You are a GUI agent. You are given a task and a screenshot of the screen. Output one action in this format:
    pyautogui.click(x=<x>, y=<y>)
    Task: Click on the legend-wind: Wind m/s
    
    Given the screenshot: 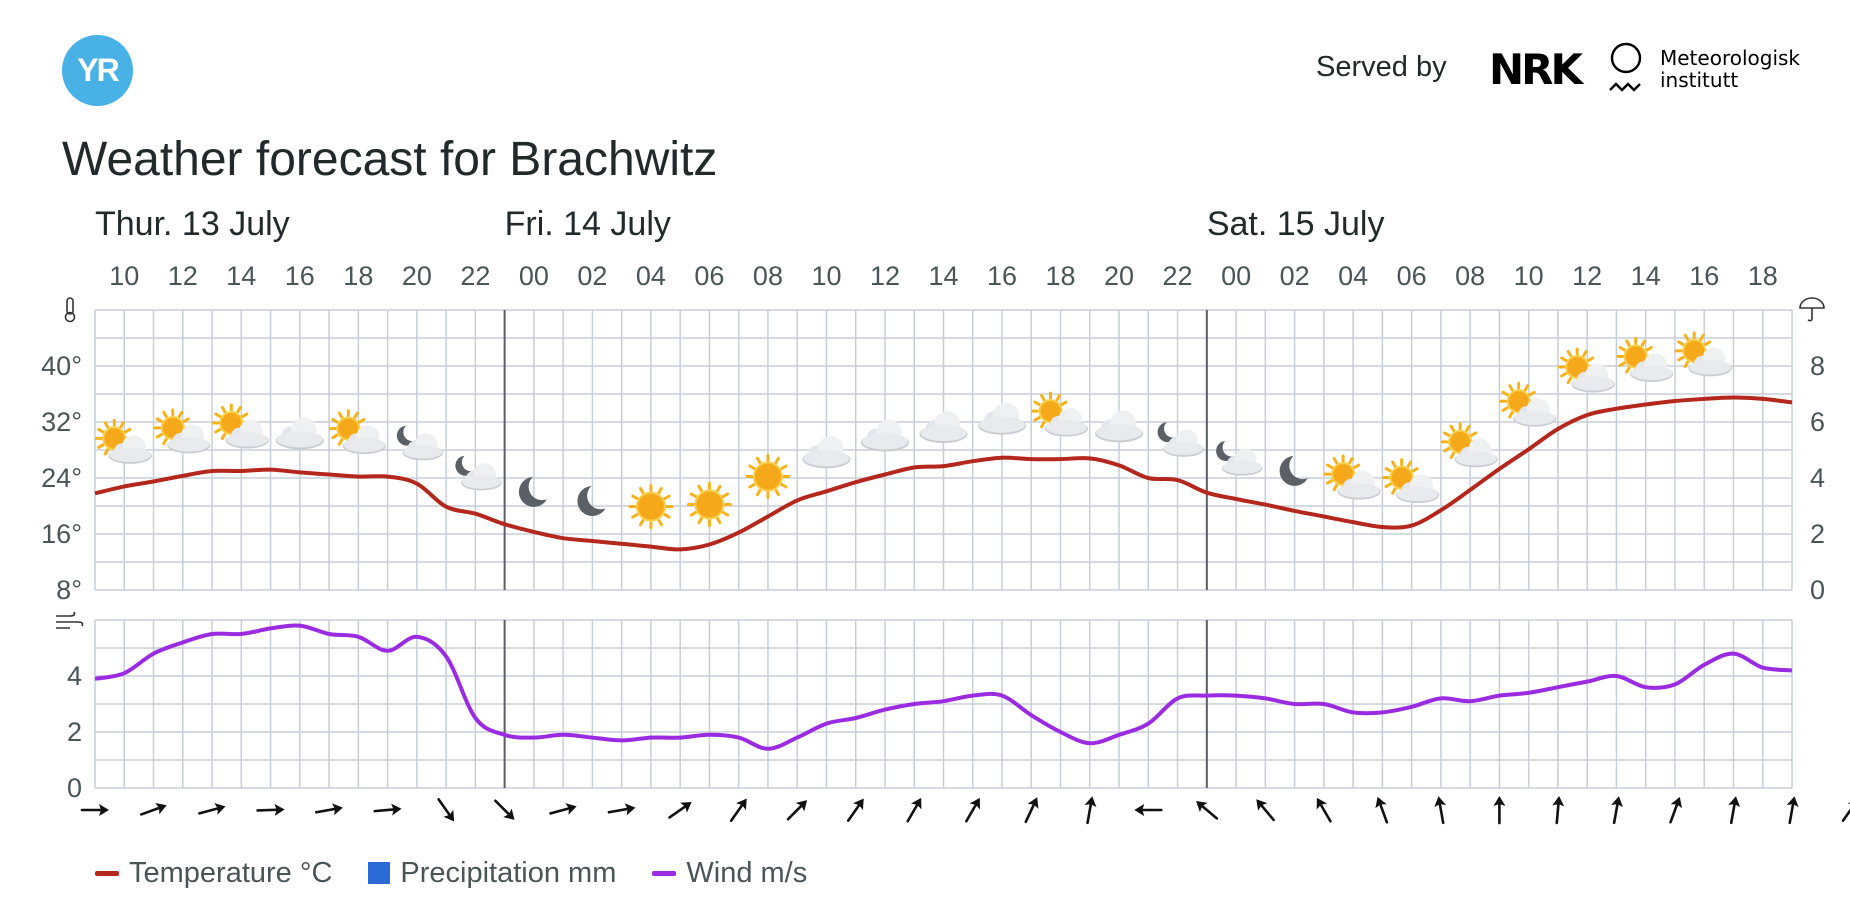 What is the action you would take?
    pyautogui.click(x=729, y=873)
    